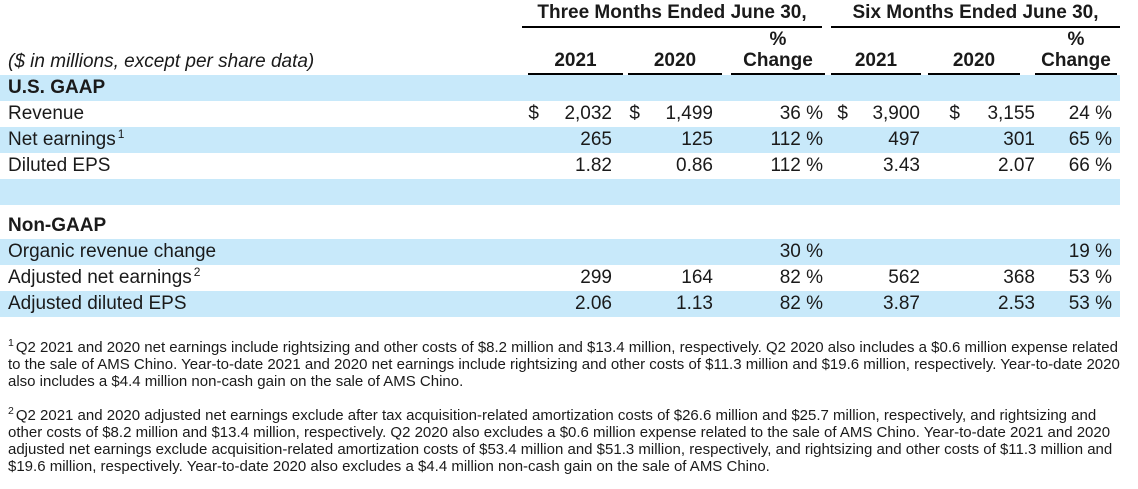 The image size is (1138, 489). I want to click on value-3m-2020: 125, so click(697, 139).